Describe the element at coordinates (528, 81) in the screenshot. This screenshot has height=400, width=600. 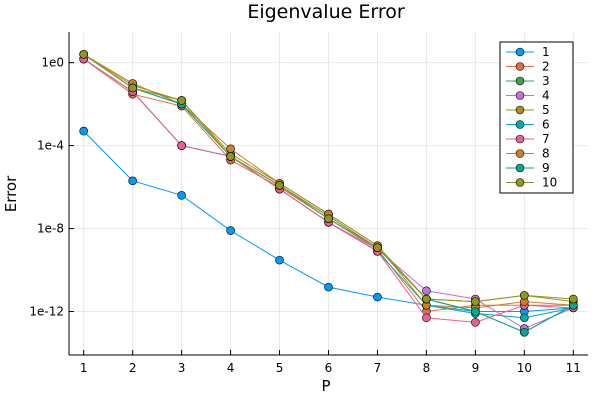
I see `legend-item: 3` at that location.